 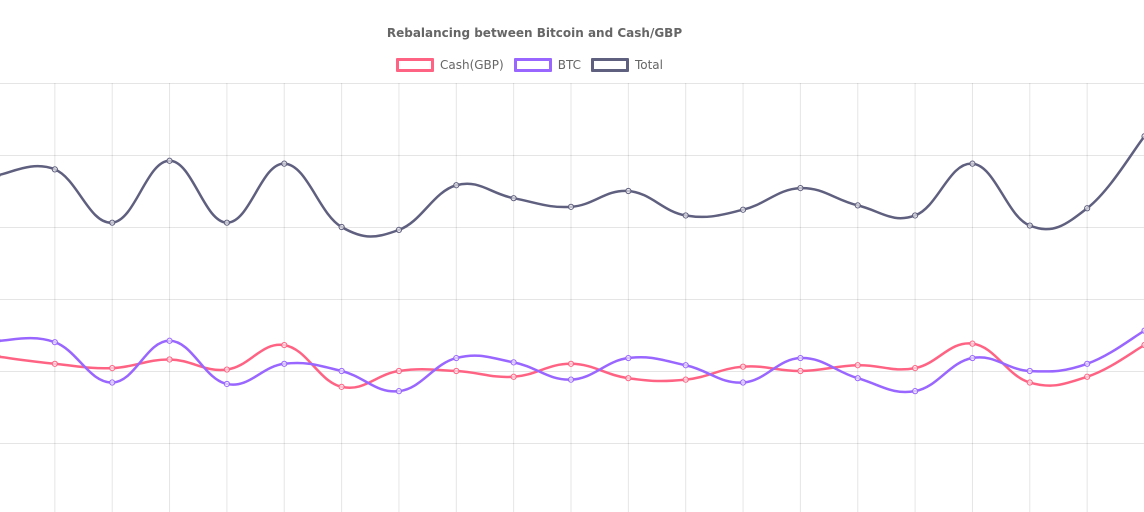 I want to click on legend-swatch-btc, so click(x=532, y=65).